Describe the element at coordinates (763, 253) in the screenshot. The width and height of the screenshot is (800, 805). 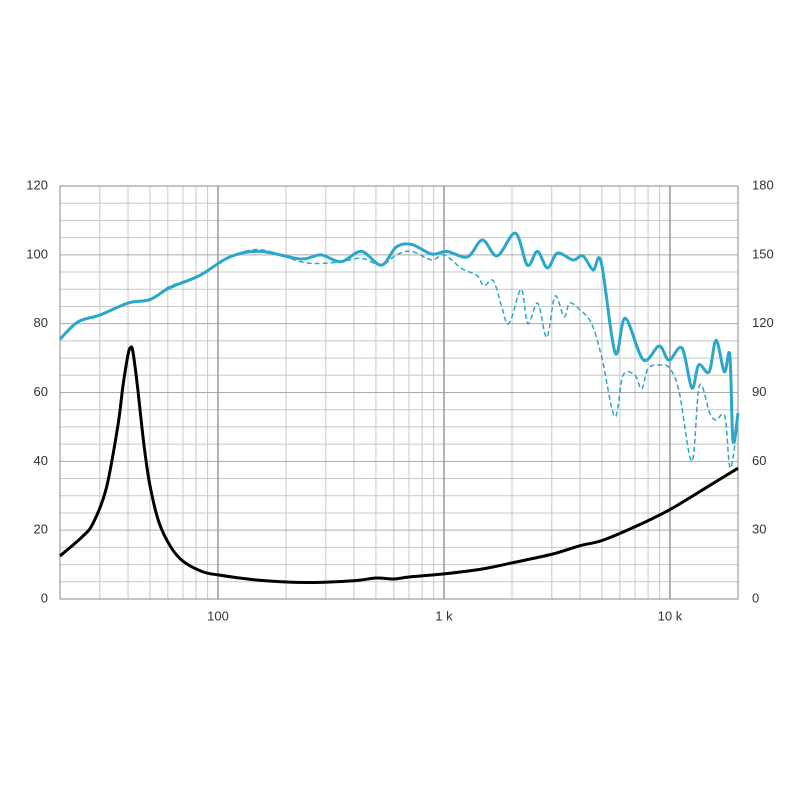
I see `y2-tick-label: 150` at that location.